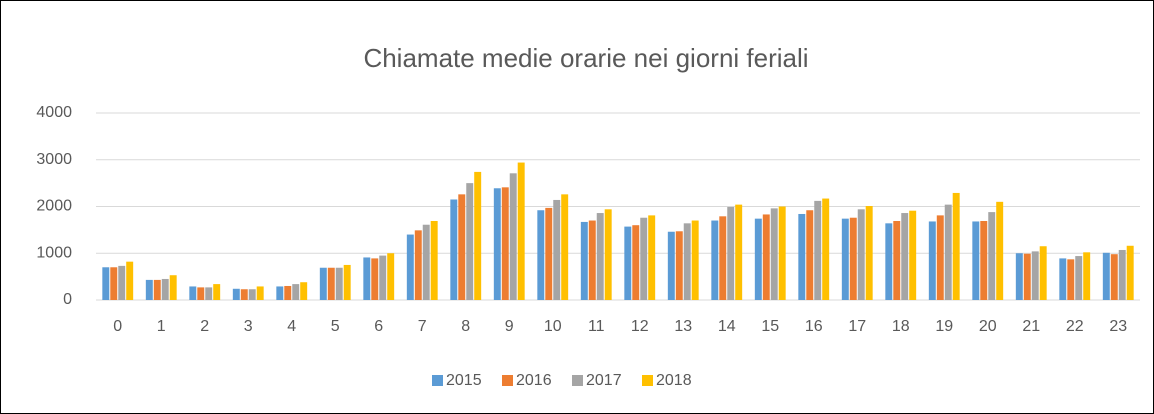 This screenshot has width=1154, height=414. I want to click on x-tick-label: 9, so click(509, 326).